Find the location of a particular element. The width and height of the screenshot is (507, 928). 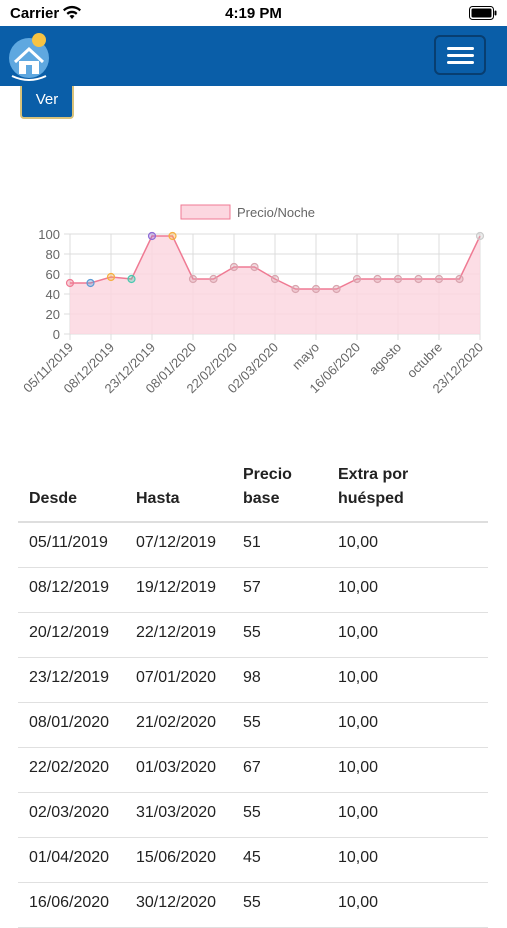

cell-hasta: 22/12/2019 is located at coordinates (176, 632).